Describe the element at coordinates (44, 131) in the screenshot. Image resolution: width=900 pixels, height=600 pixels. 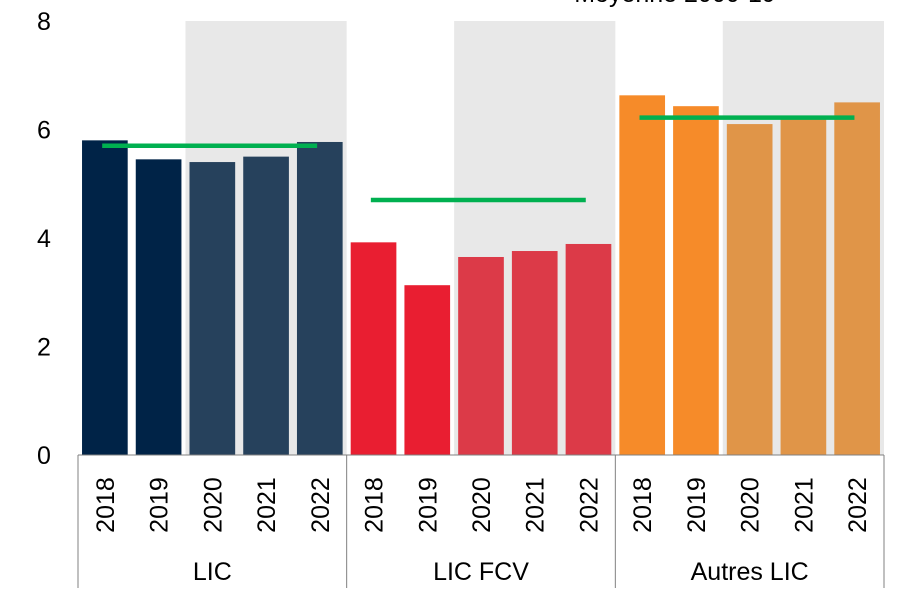
I see `y-tick-label: 6` at that location.